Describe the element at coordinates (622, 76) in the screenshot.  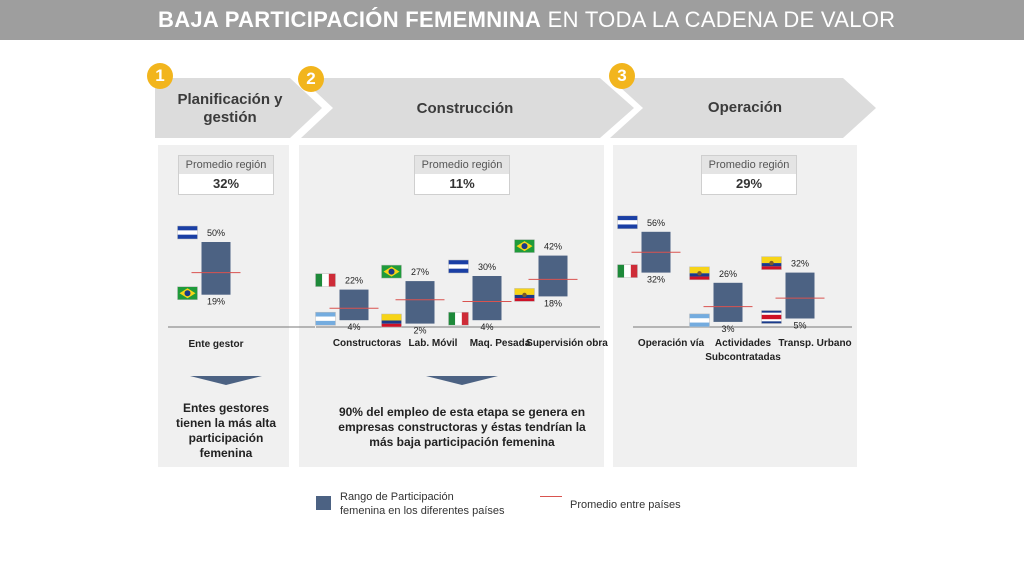
I see `stage-3-badge: 3` at that location.